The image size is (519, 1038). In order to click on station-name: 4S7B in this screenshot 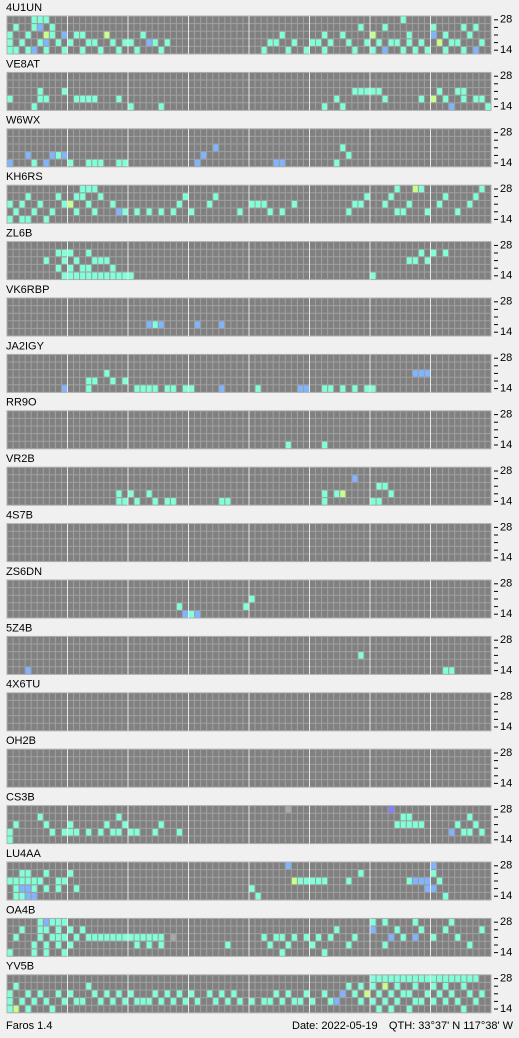, I will do `click(19, 516)`.